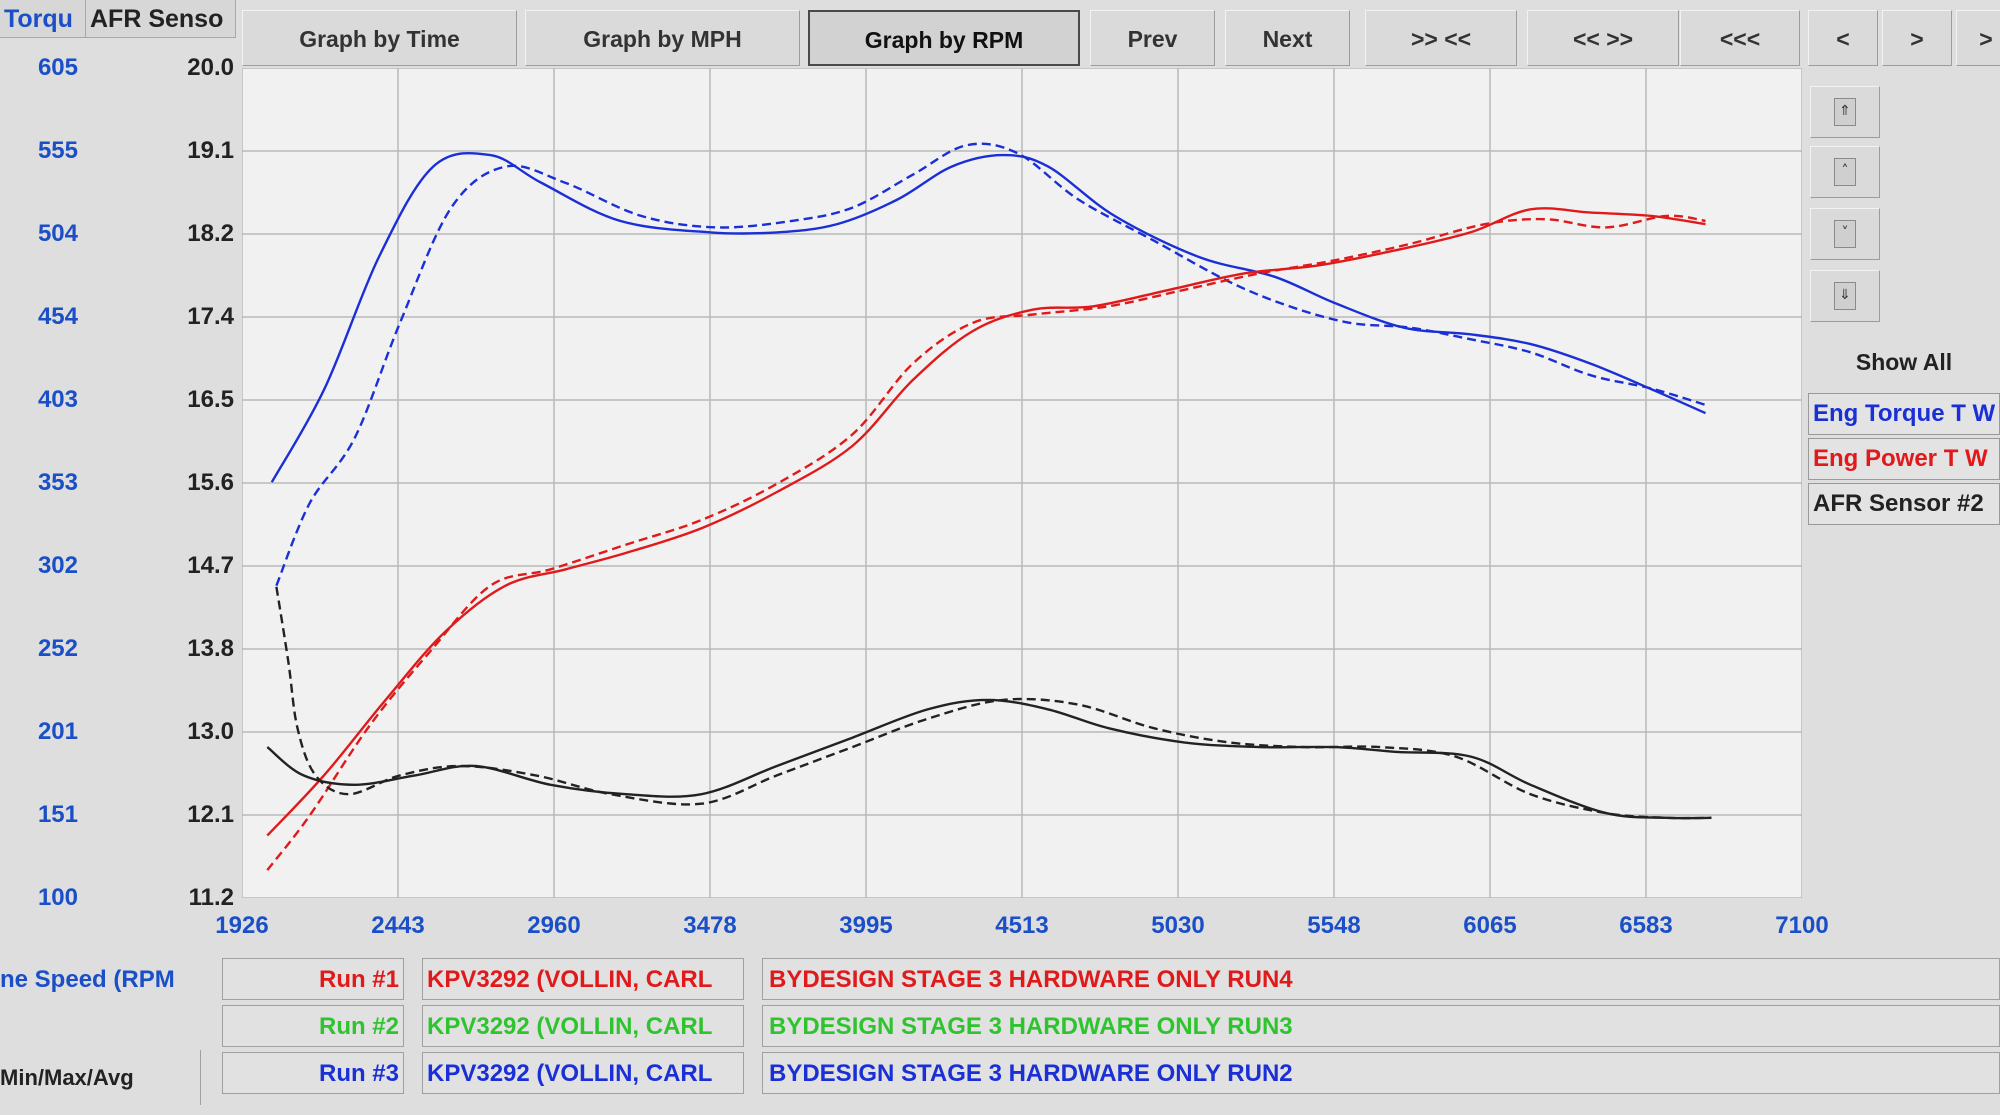 The width and height of the screenshot is (2000, 1115). I want to click on rpm-tick-label: 5548, so click(1334, 925).